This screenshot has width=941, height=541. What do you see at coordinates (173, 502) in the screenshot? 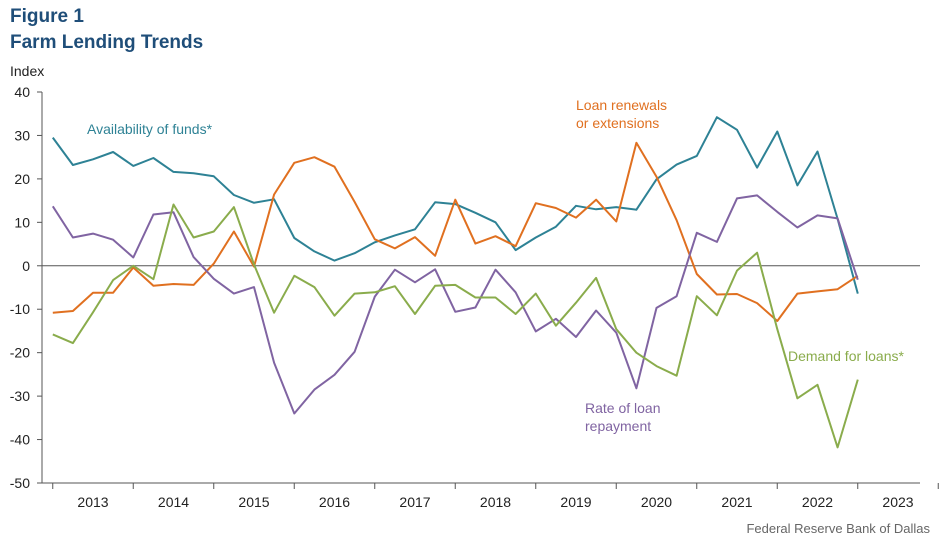
I see `x-tick-label: 2014` at bounding box center [173, 502].